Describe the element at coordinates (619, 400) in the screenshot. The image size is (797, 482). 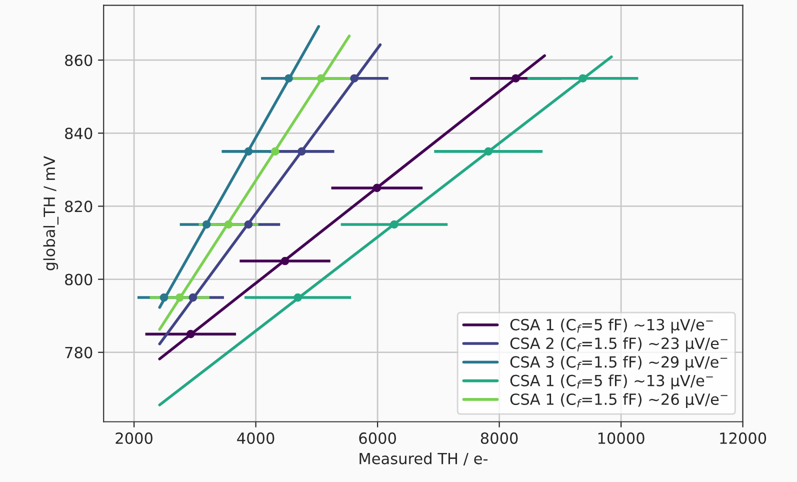
I see `legend-label: CSA 1 (C$_{f}$=1.5 fF) ~26 μV/e$^{−}$` at that location.